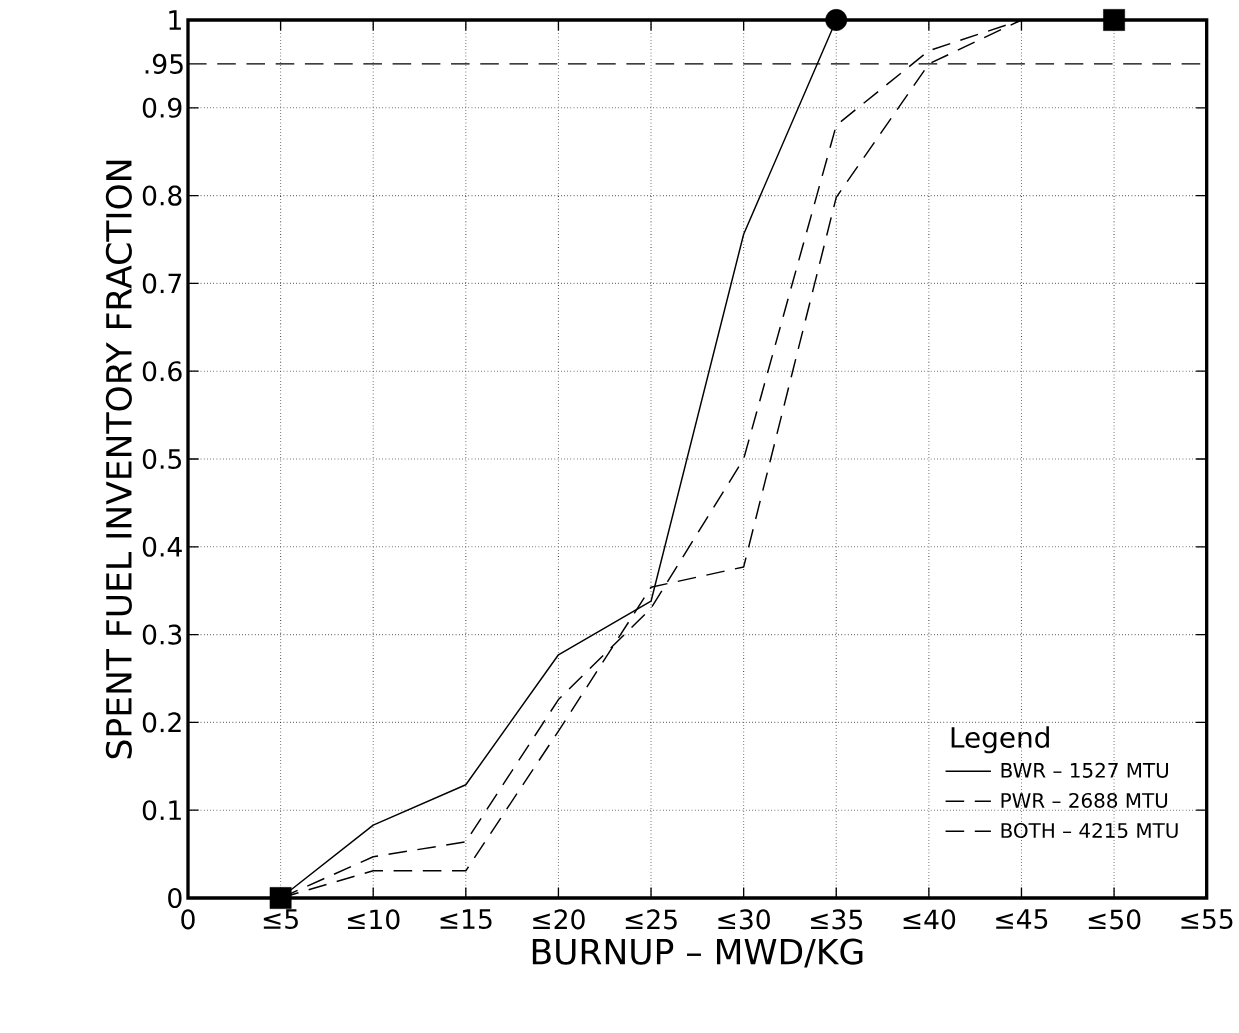 The height and width of the screenshot is (1033, 1239). I want to click on x-tick-label: ≤50, so click(1114, 919).